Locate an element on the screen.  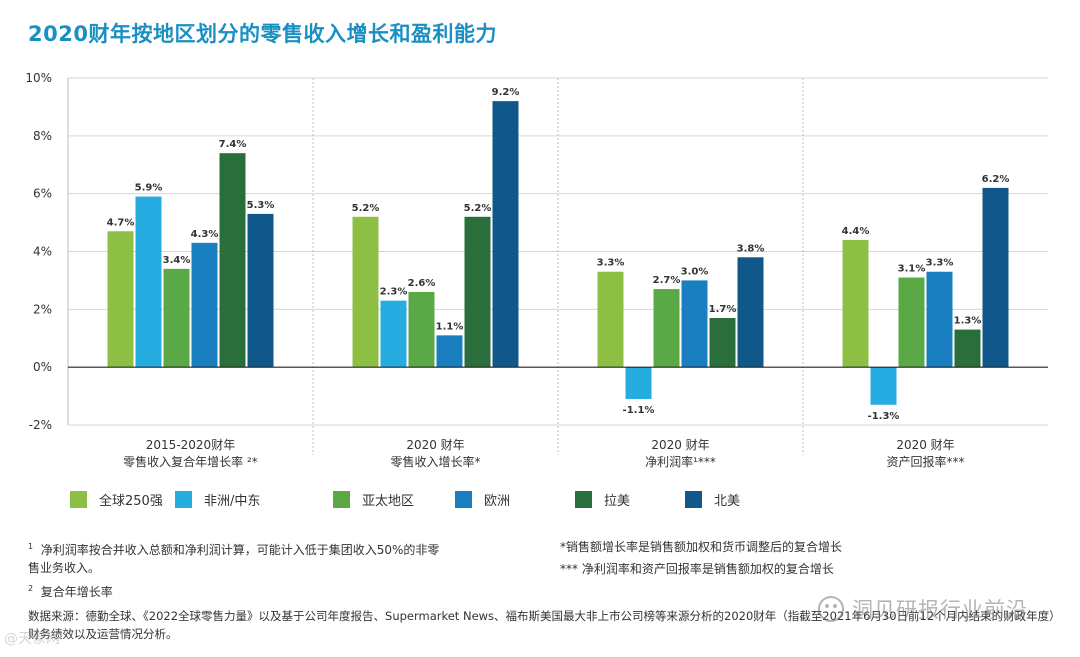
y-tick-label: -2% is located at coordinates (40, 425).